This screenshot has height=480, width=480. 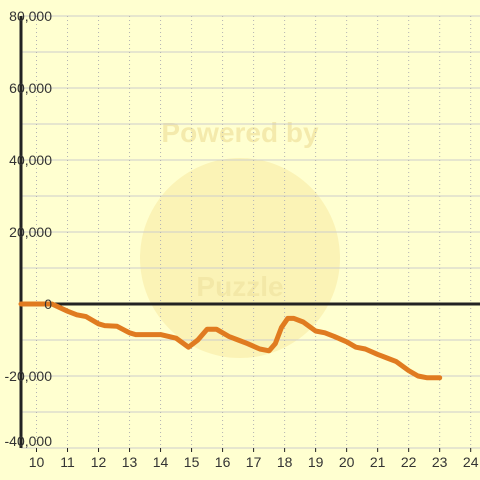 I want to click on series-line, so click(x=230, y=341).